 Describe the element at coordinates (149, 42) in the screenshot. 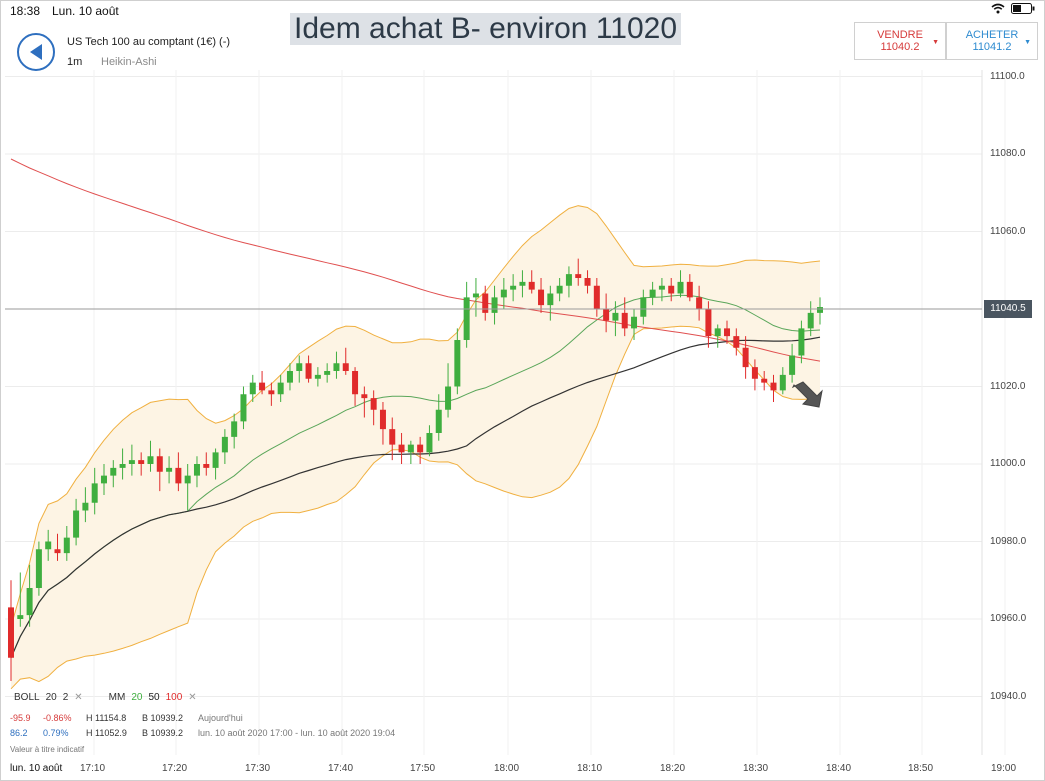

I see `instrument-name: US Tech 100 au comptant (1€) (-)` at that location.